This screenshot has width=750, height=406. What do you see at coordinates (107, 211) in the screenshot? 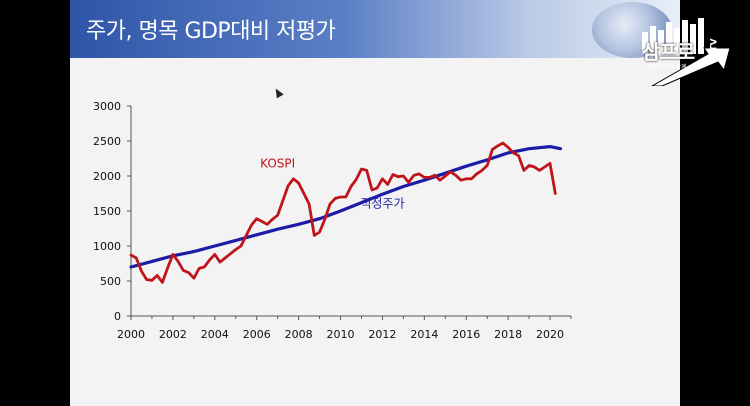
I see `y-tick-label: 1500` at bounding box center [107, 211].